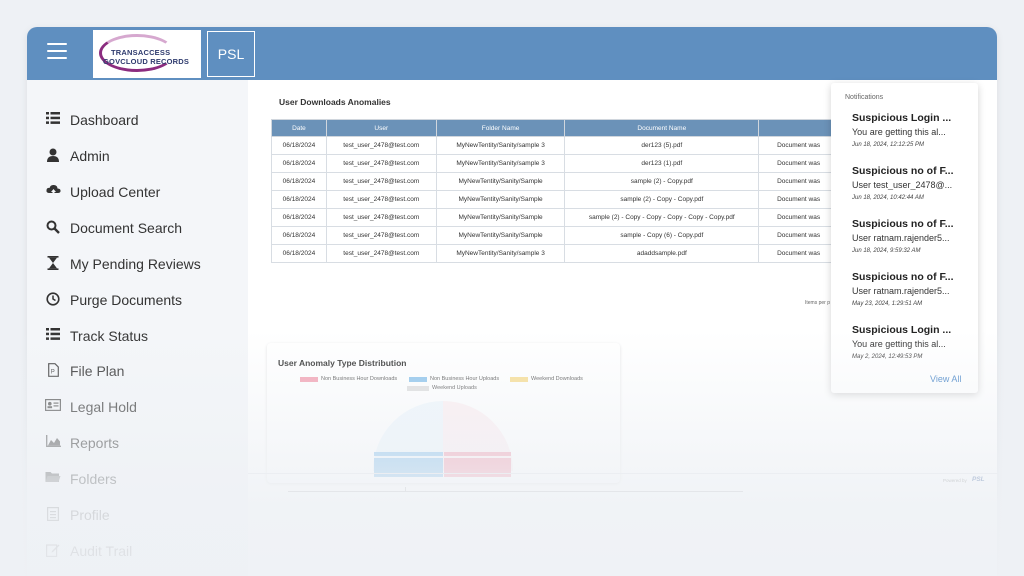 The width and height of the screenshot is (1024, 576). Describe the element at coordinates (101, 551) in the screenshot. I see `sidebar-item-label: Audit Trail` at that location.